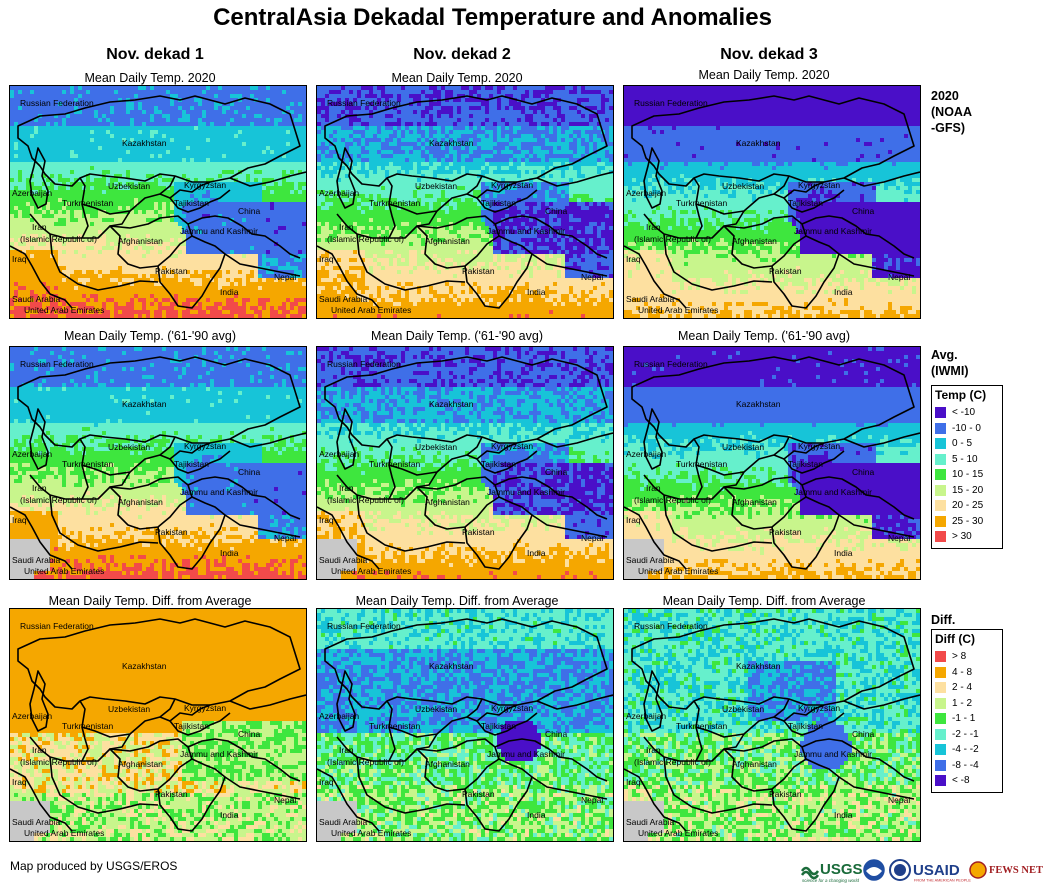 Image resolution: width=1052 pixels, height=893 pixels. I want to click on usaid-text: USAID, so click(936, 870).